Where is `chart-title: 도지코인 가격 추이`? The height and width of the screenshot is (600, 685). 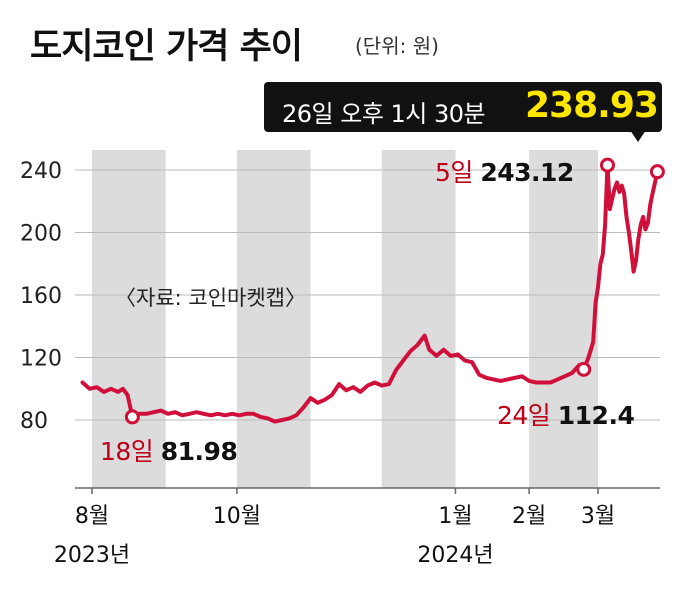 chart-title: 도지코인 가격 추이 is located at coordinates (166, 47).